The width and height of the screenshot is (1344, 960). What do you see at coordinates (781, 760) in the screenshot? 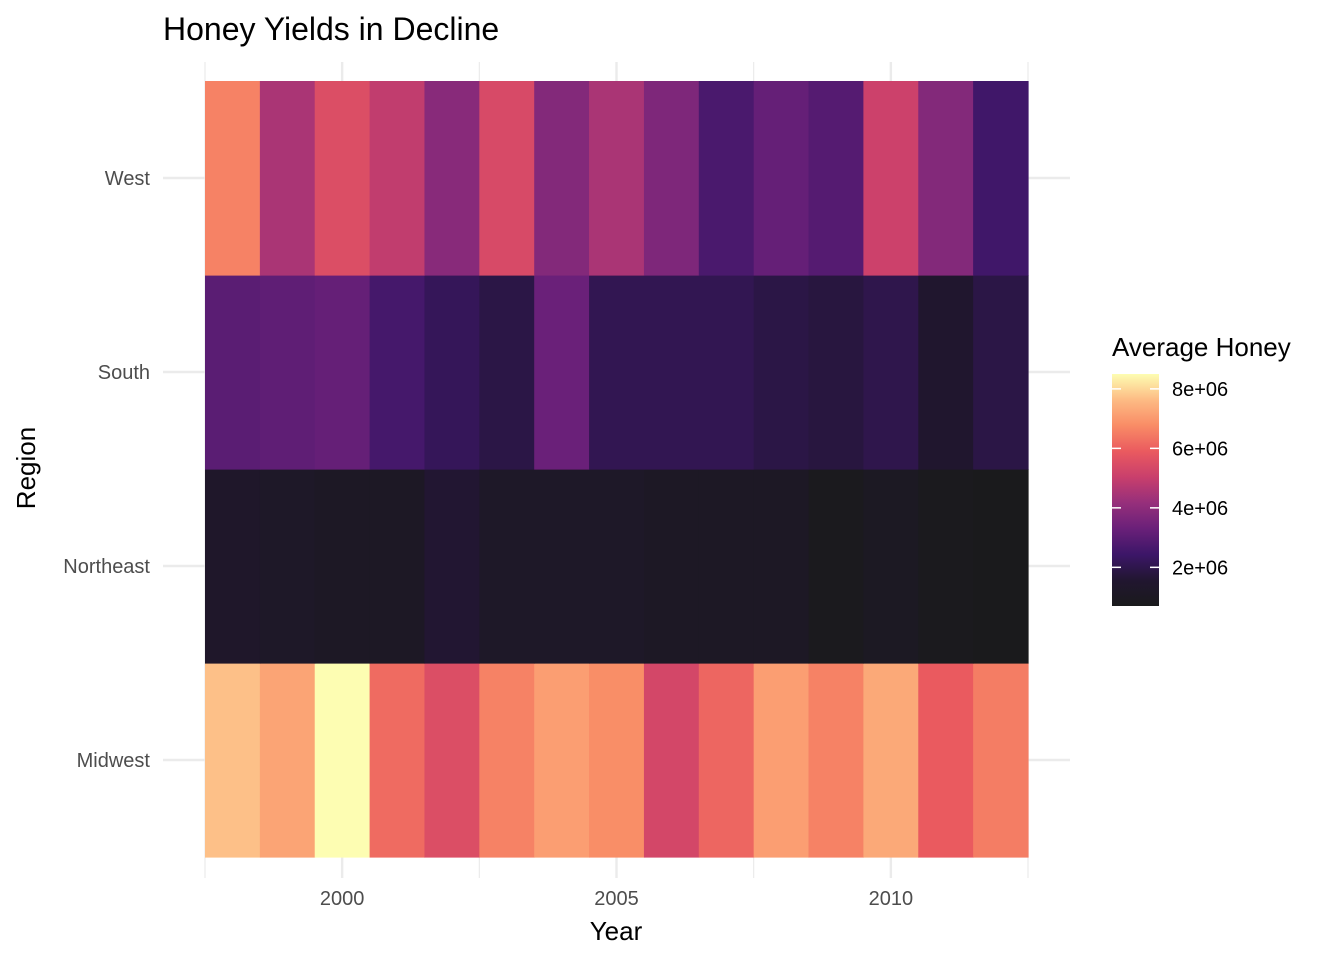
I see `heatmap-tile-midwest-2008` at bounding box center [781, 760].